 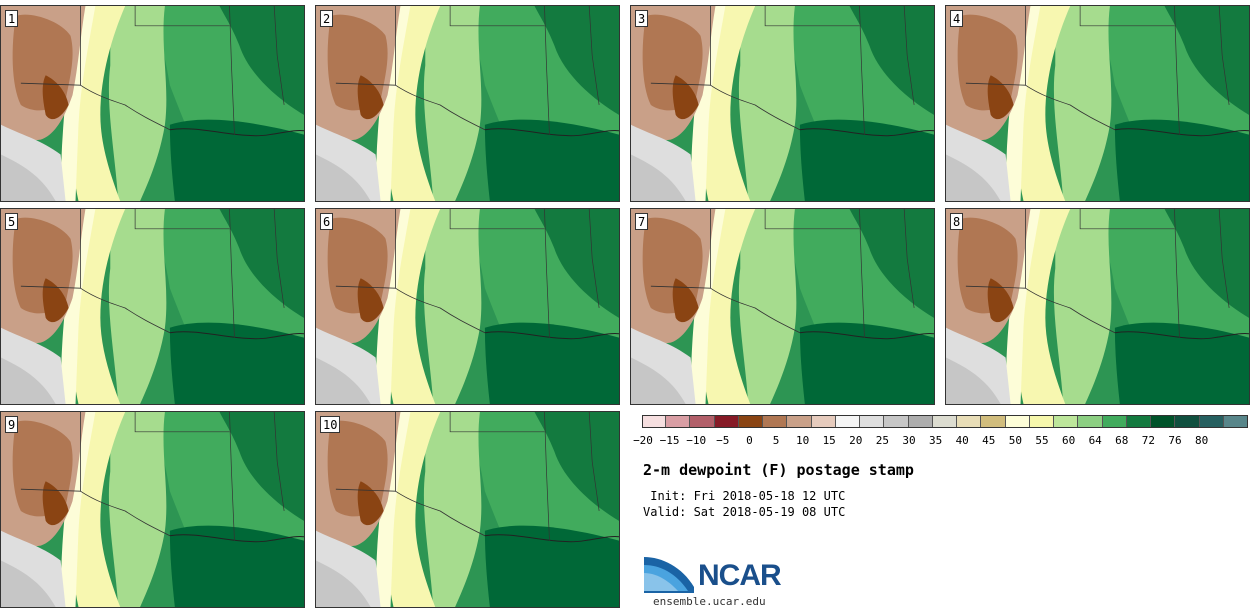 What do you see at coordinates (856, 440) in the screenshot?
I see `colorbar-tick-label: 20` at bounding box center [856, 440].